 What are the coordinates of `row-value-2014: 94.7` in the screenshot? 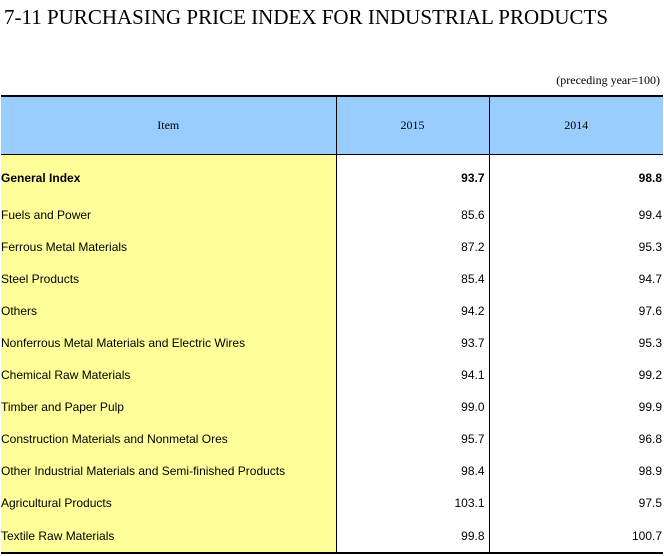 It's located at (575, 279).